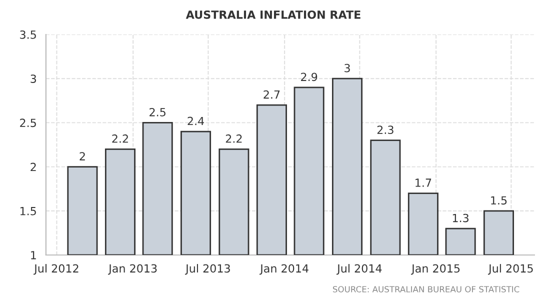 This screenshot has height=300, width=547. I want to click on chart-title: AUSTRALIA INFLATION RATE, so click(273, 14).